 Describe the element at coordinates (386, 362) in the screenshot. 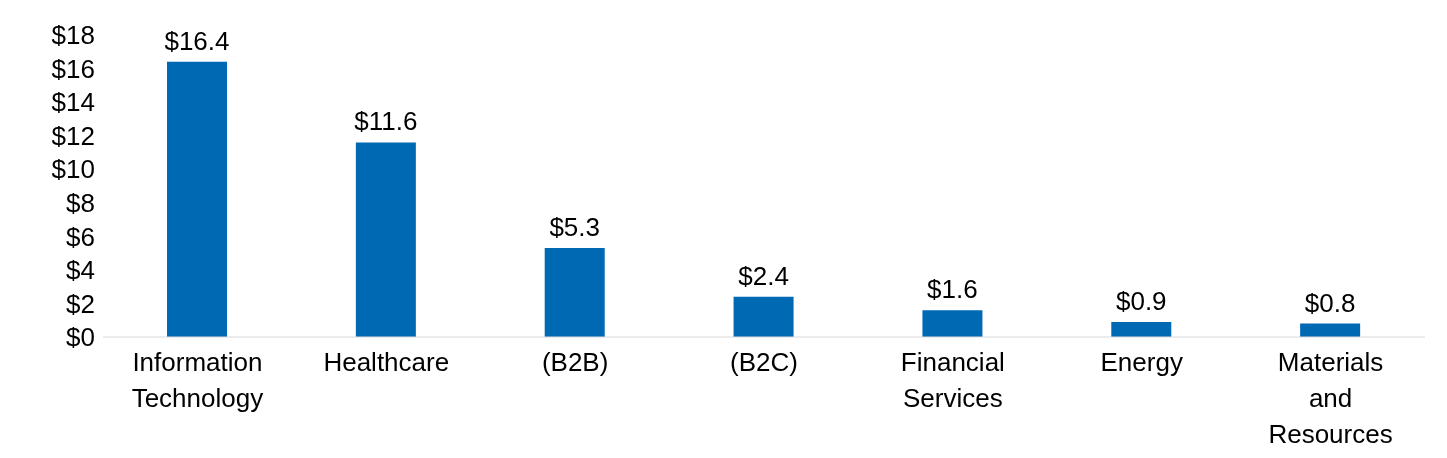

I see `x-tick-label: Healthcare` at that location.